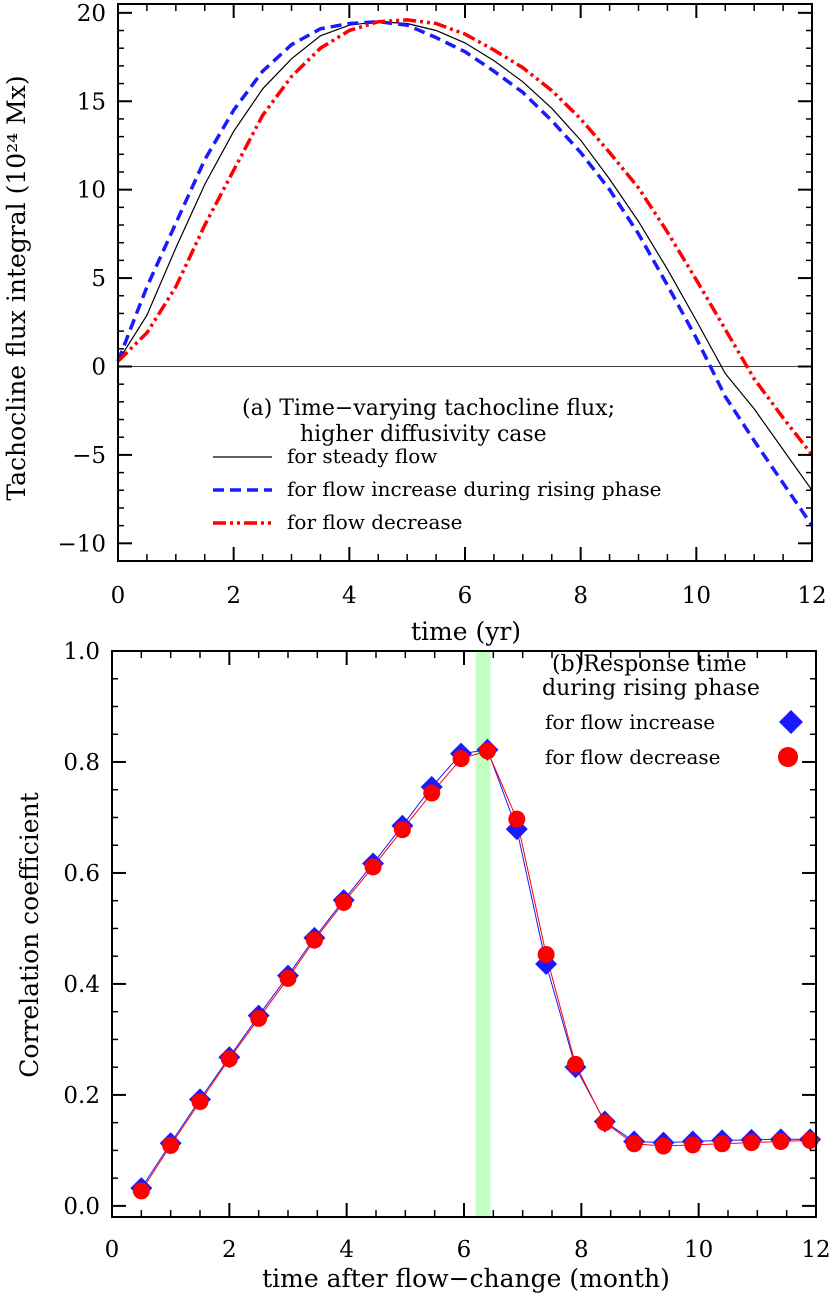 This screenshot has height=1297, width=831. I want to click on panel-a-x-axis-label: time (yr), so click(466, 631).